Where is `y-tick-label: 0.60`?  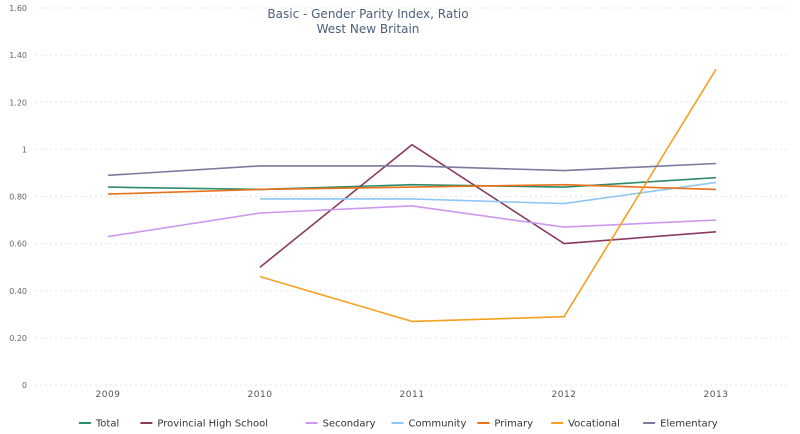 y-tick-label: 0.60 is located at coordinates (18, 244).